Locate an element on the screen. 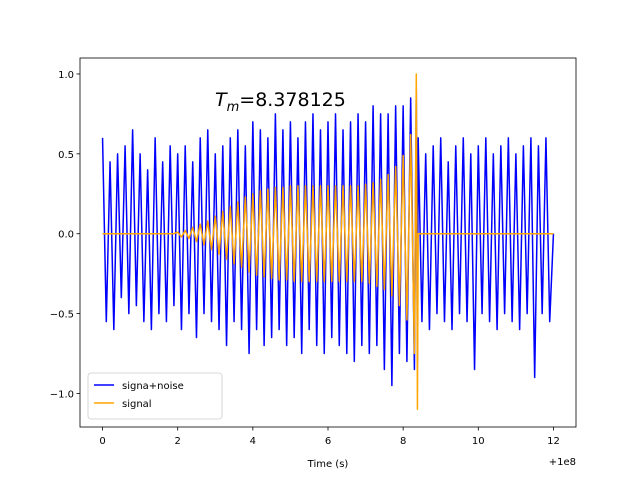  x-tick-label: 6 is located at coordinates (328, 441).